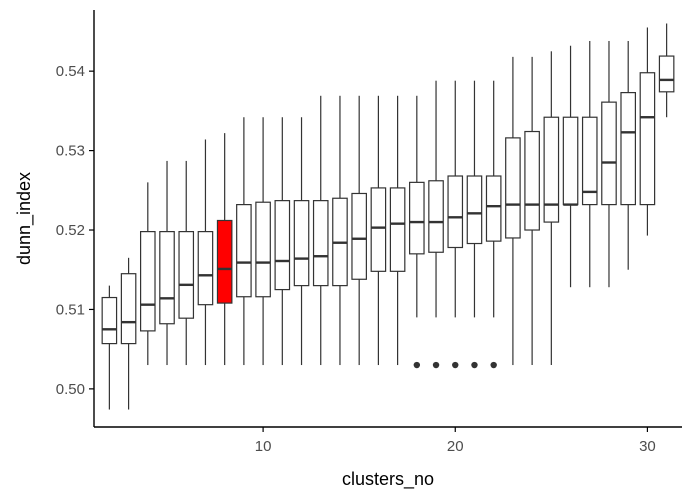  I want to click on y-tick-label: 0.54, so click(70, 71).